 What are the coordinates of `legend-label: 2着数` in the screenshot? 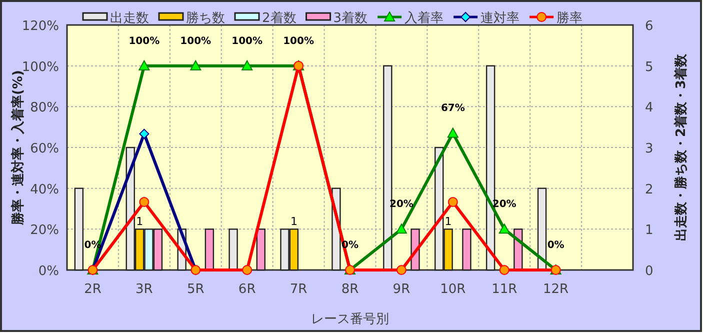 It's located at (279, 18).